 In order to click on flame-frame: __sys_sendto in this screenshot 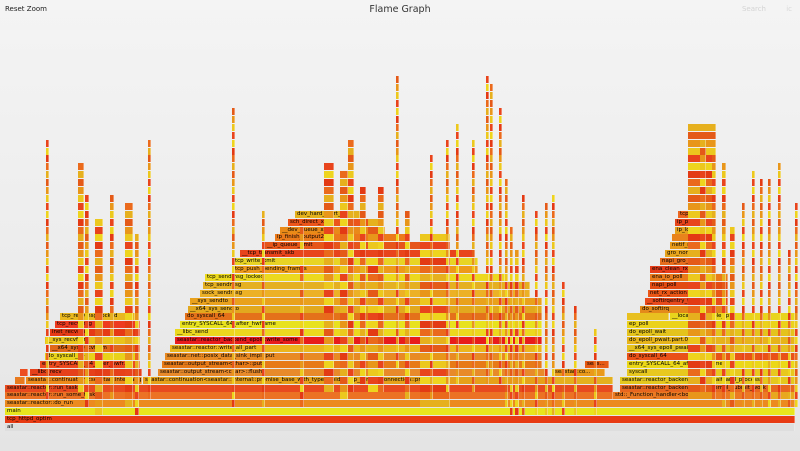, I will do `click(366, 301)`.